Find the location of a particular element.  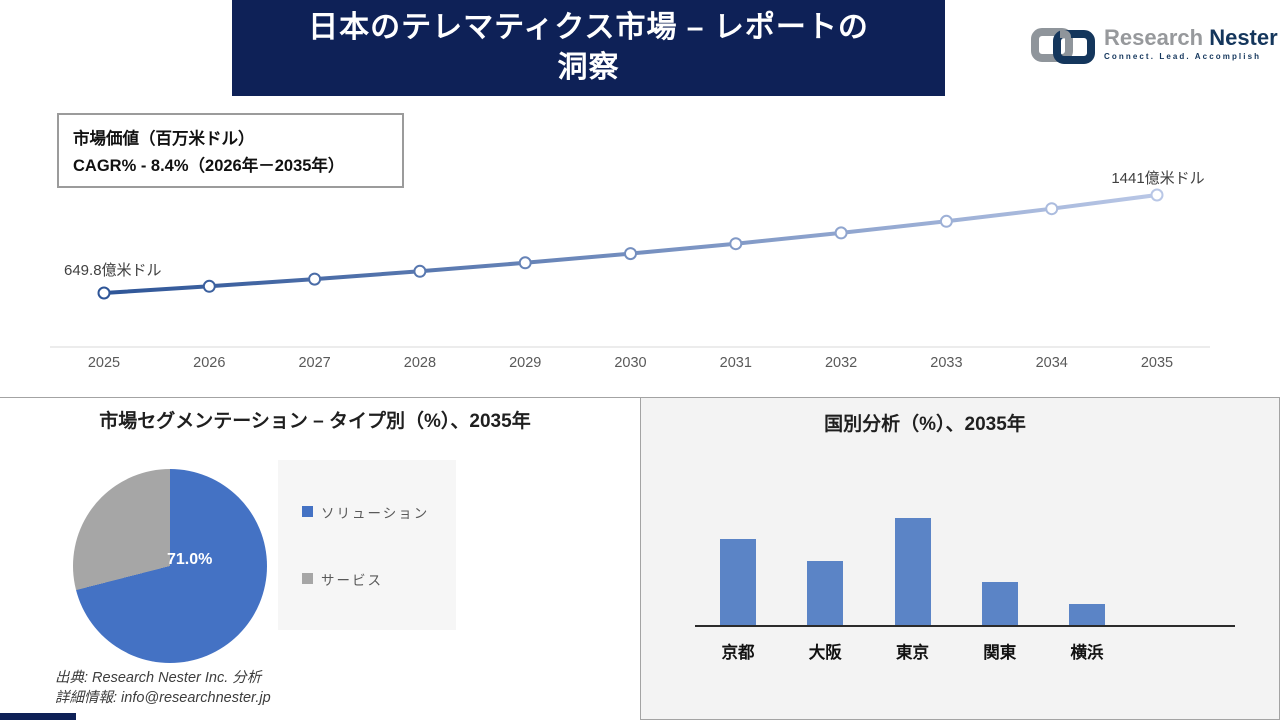

country-bar-chart: 京都 大阪 東京 関東 横浜 is located at coordinates (965, 556).